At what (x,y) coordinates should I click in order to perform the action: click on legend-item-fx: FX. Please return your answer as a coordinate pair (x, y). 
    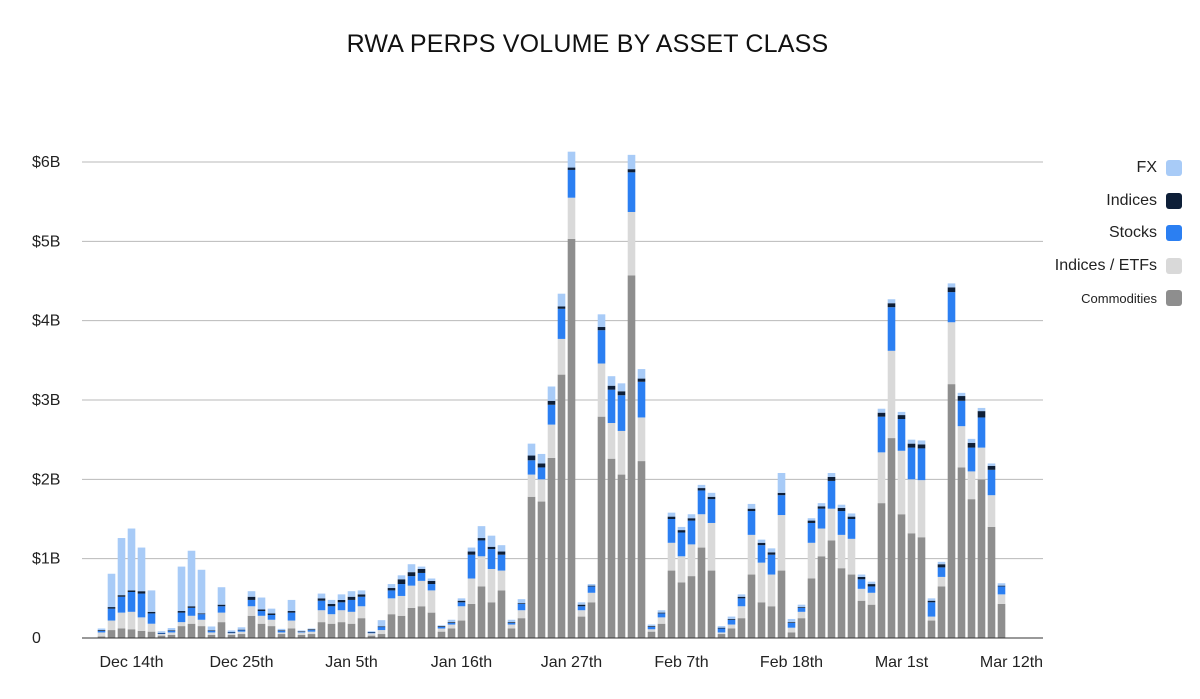
    Looking at the image, I should click on (1072, 168).